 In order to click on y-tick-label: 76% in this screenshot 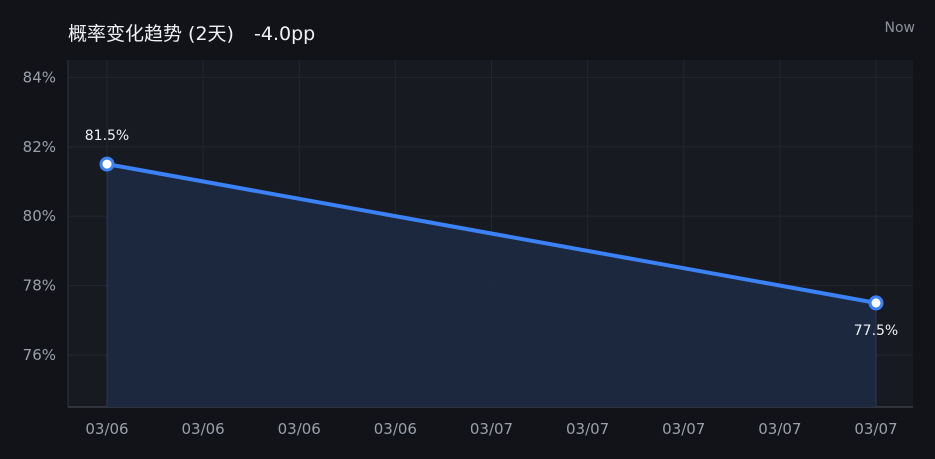, I will do `click(39, 355)`.